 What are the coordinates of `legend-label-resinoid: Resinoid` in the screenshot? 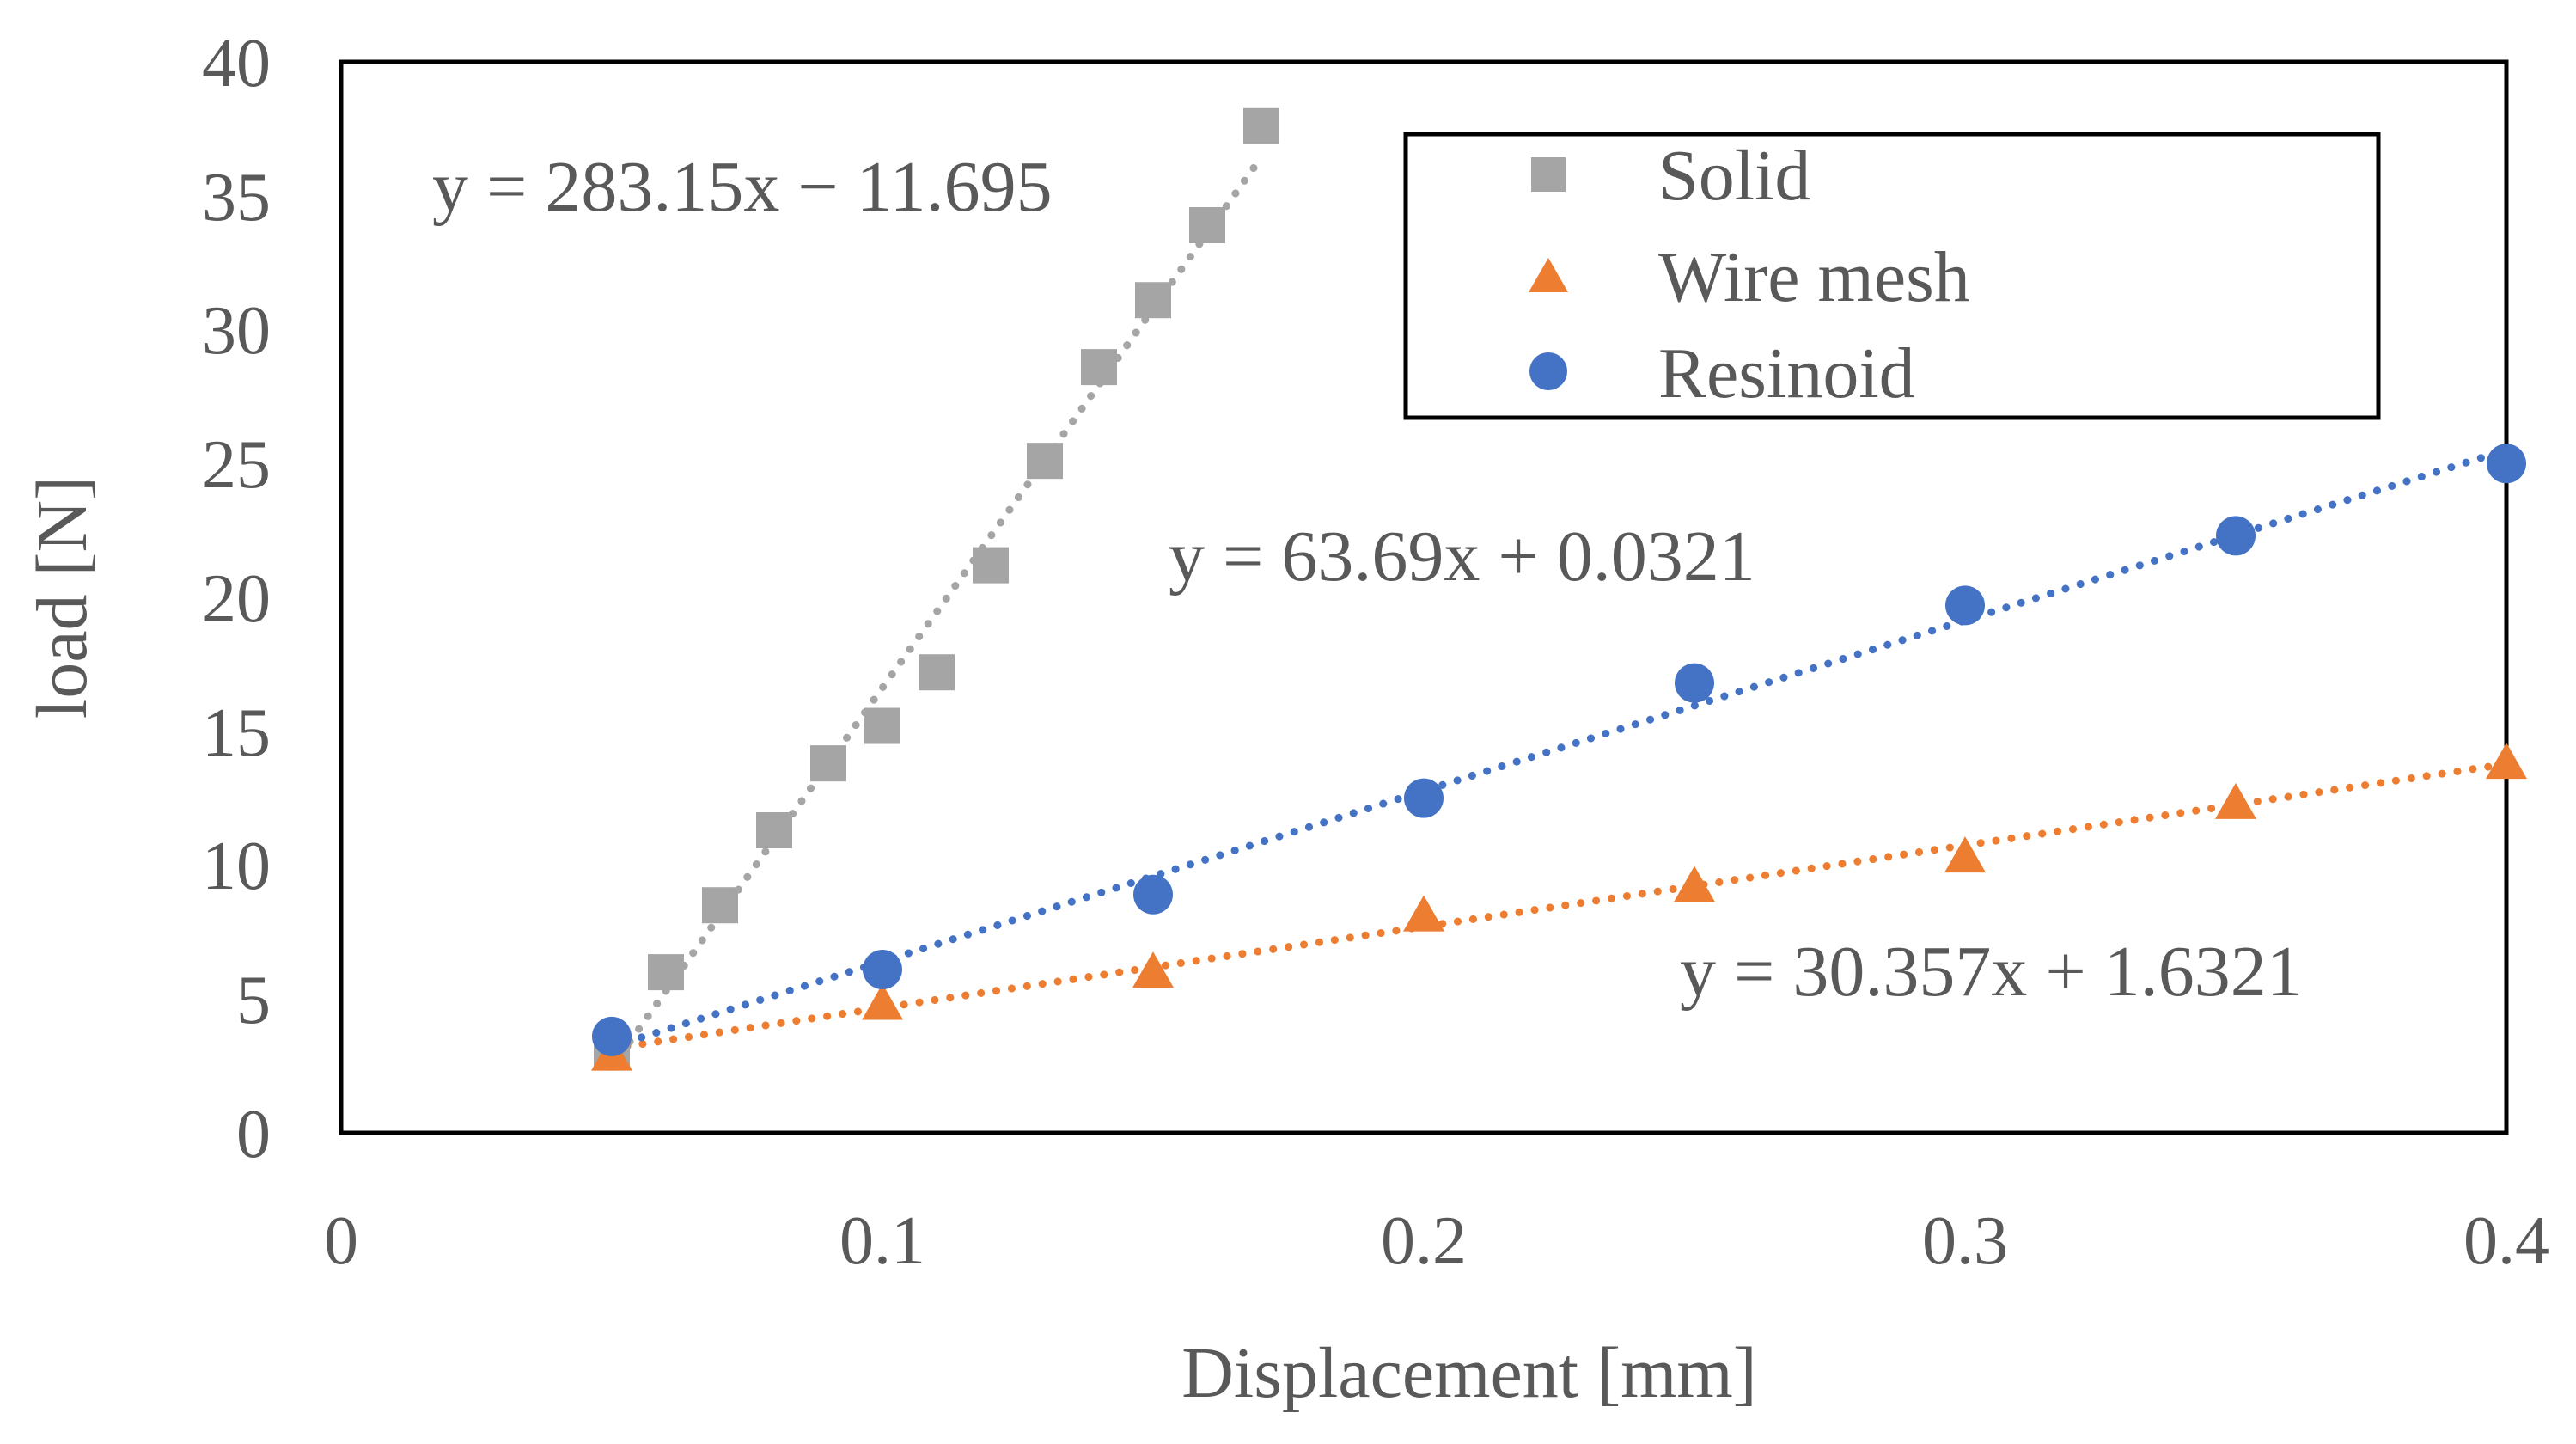 It's located at (1786, 373).